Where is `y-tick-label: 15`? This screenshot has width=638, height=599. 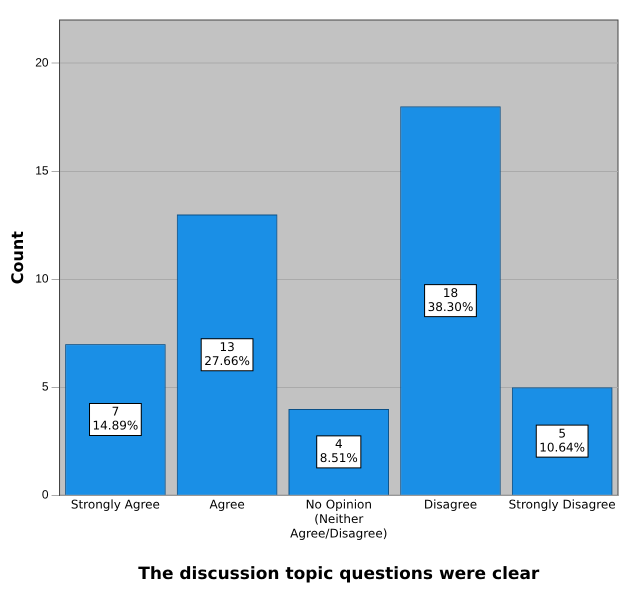
y-tick-label: 15 is located at coordinates (42, 171).